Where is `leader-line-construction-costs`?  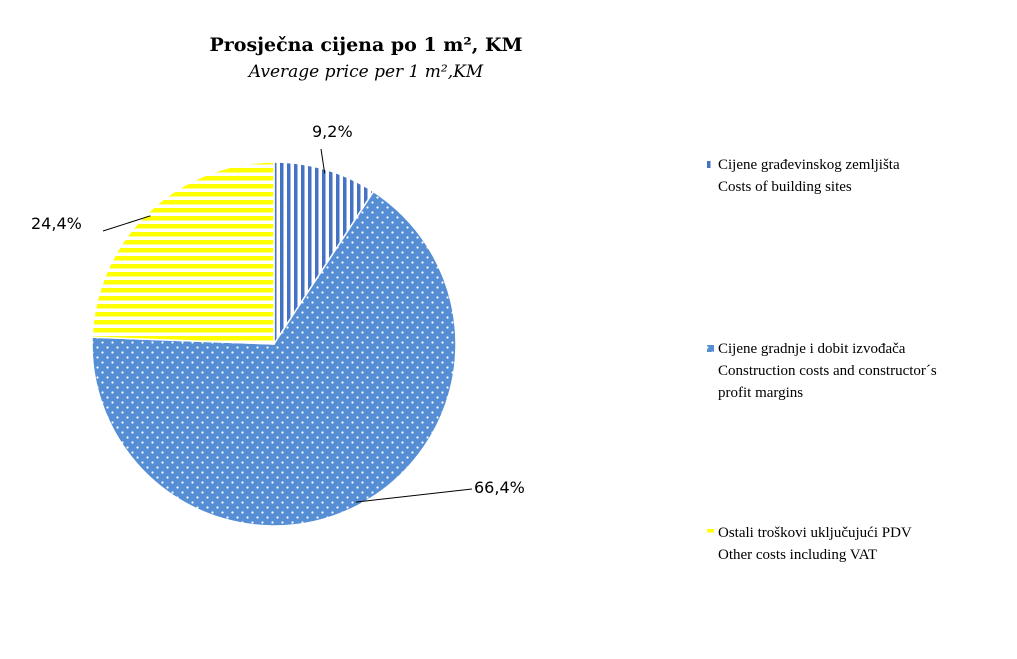 leader-line-construction-costs is located at coordinates (414, 495).